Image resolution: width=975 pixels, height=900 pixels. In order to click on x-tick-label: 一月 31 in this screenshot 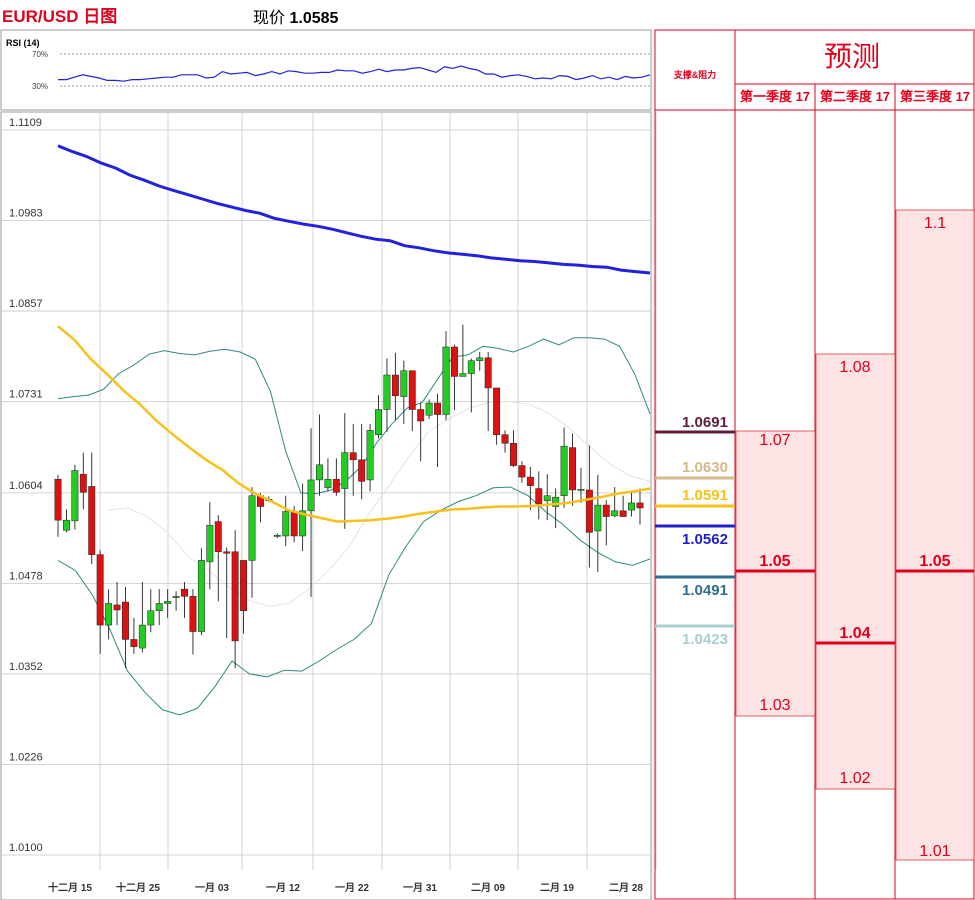, I will do `click(420, 888)`.